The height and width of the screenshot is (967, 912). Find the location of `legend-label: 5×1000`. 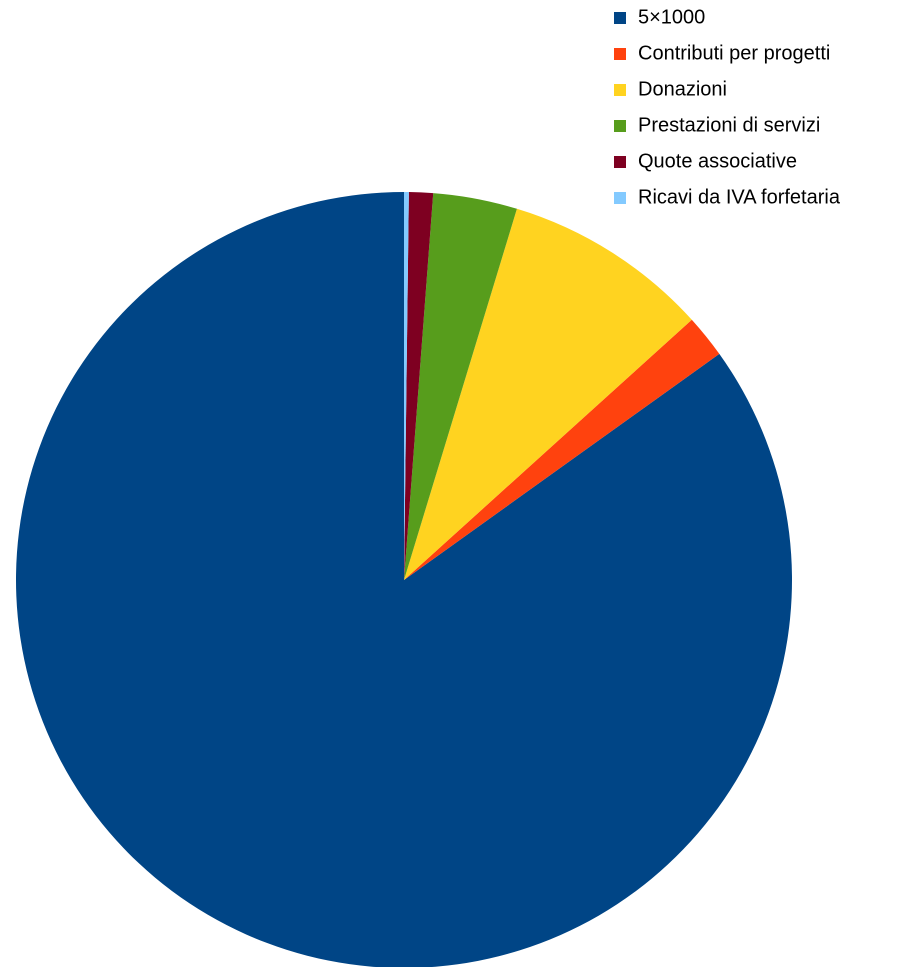

legend-label: 5×1000 is located at coordinates (671, 17).